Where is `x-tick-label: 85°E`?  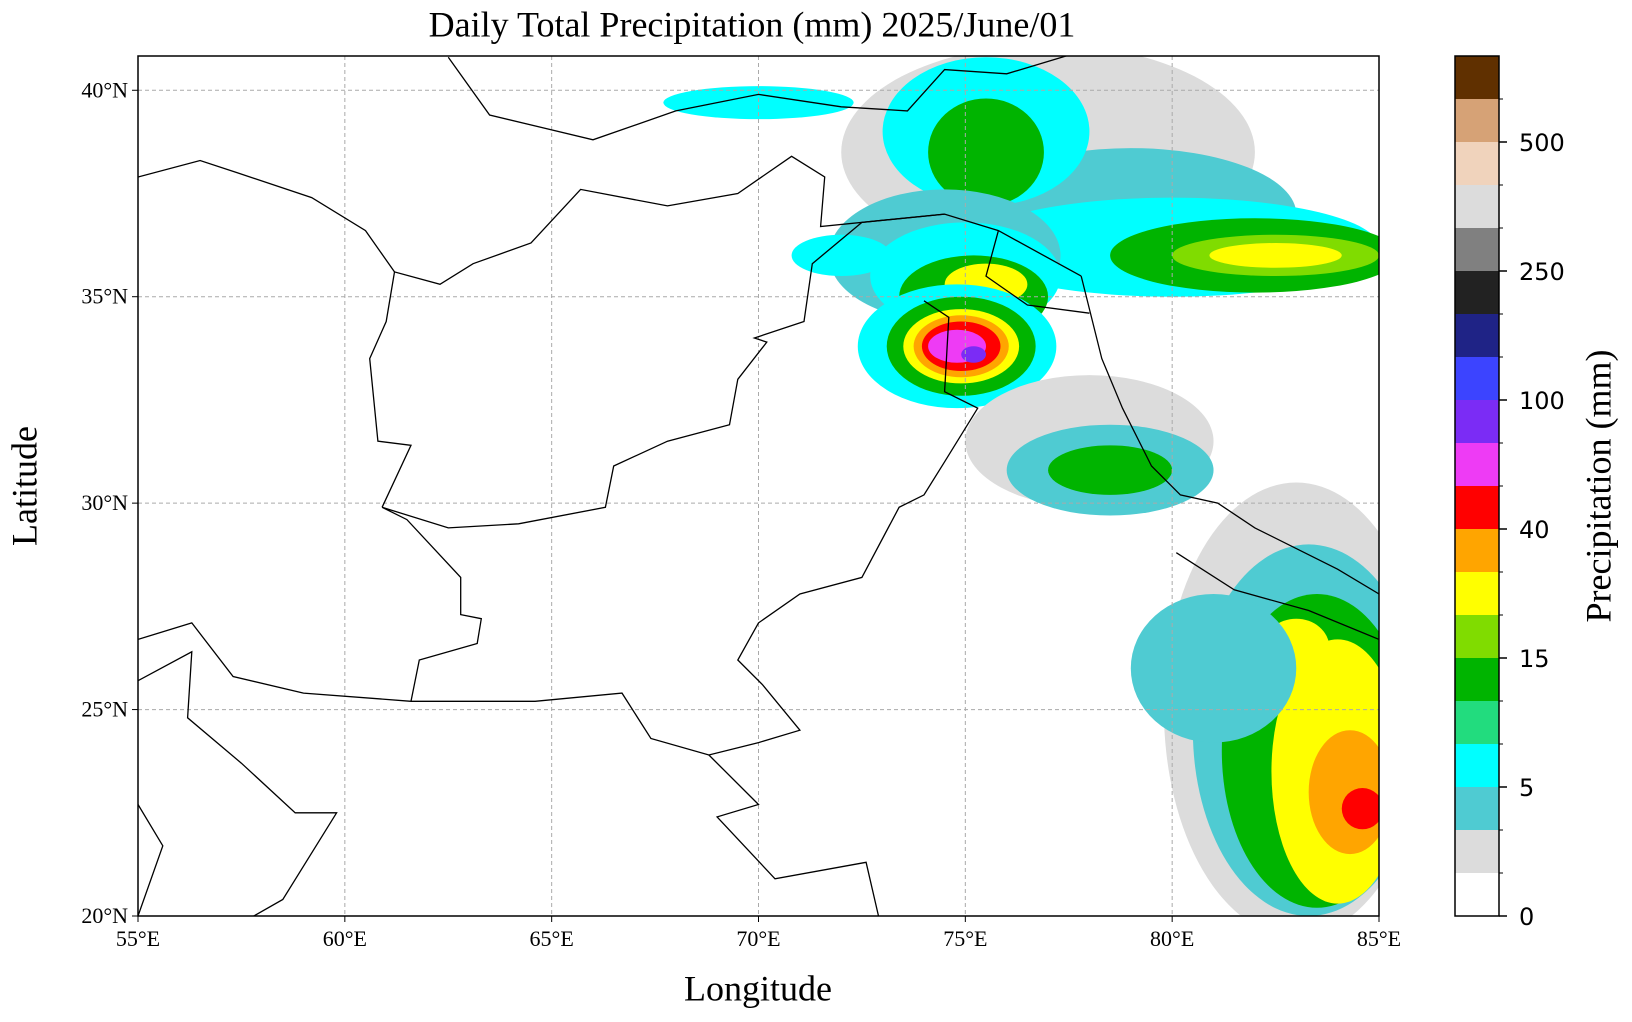 x-tick-label: 85°E is located at coordinates (1379, 938).